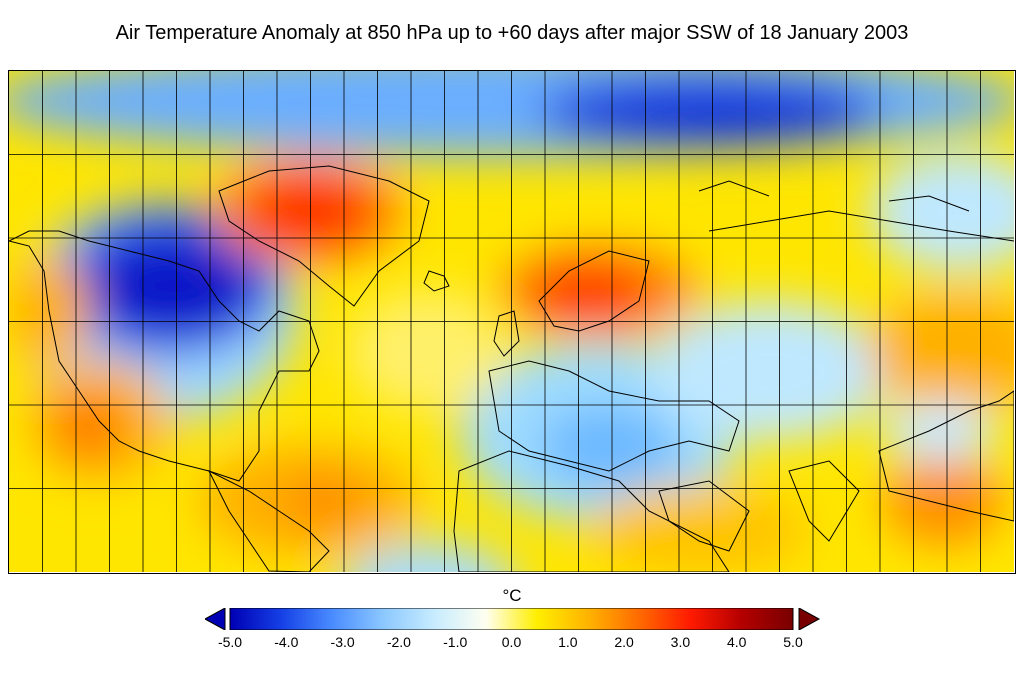  What do you see at coordinates (946, 456) in the screenshot?
I see `east-asia-coast` at bounding box center [946, 456].